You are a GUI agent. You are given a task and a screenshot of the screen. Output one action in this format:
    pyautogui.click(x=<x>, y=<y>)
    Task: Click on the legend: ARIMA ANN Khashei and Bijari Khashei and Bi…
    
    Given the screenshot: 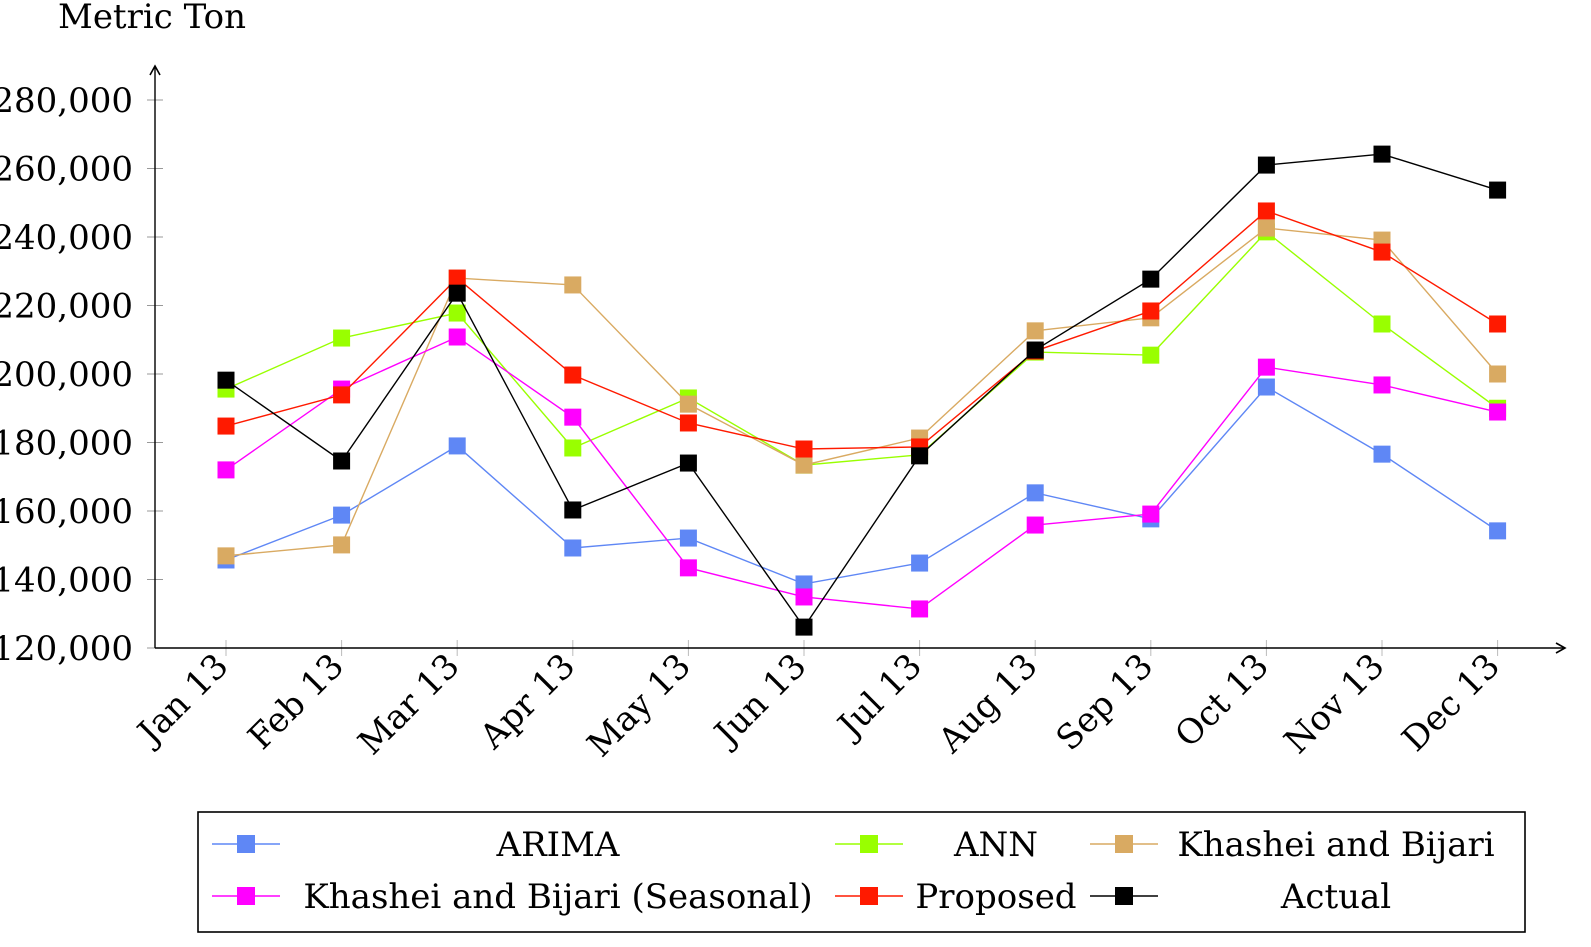 What is the action you would take?
    pyautogui.click(x=861, y=872)
    